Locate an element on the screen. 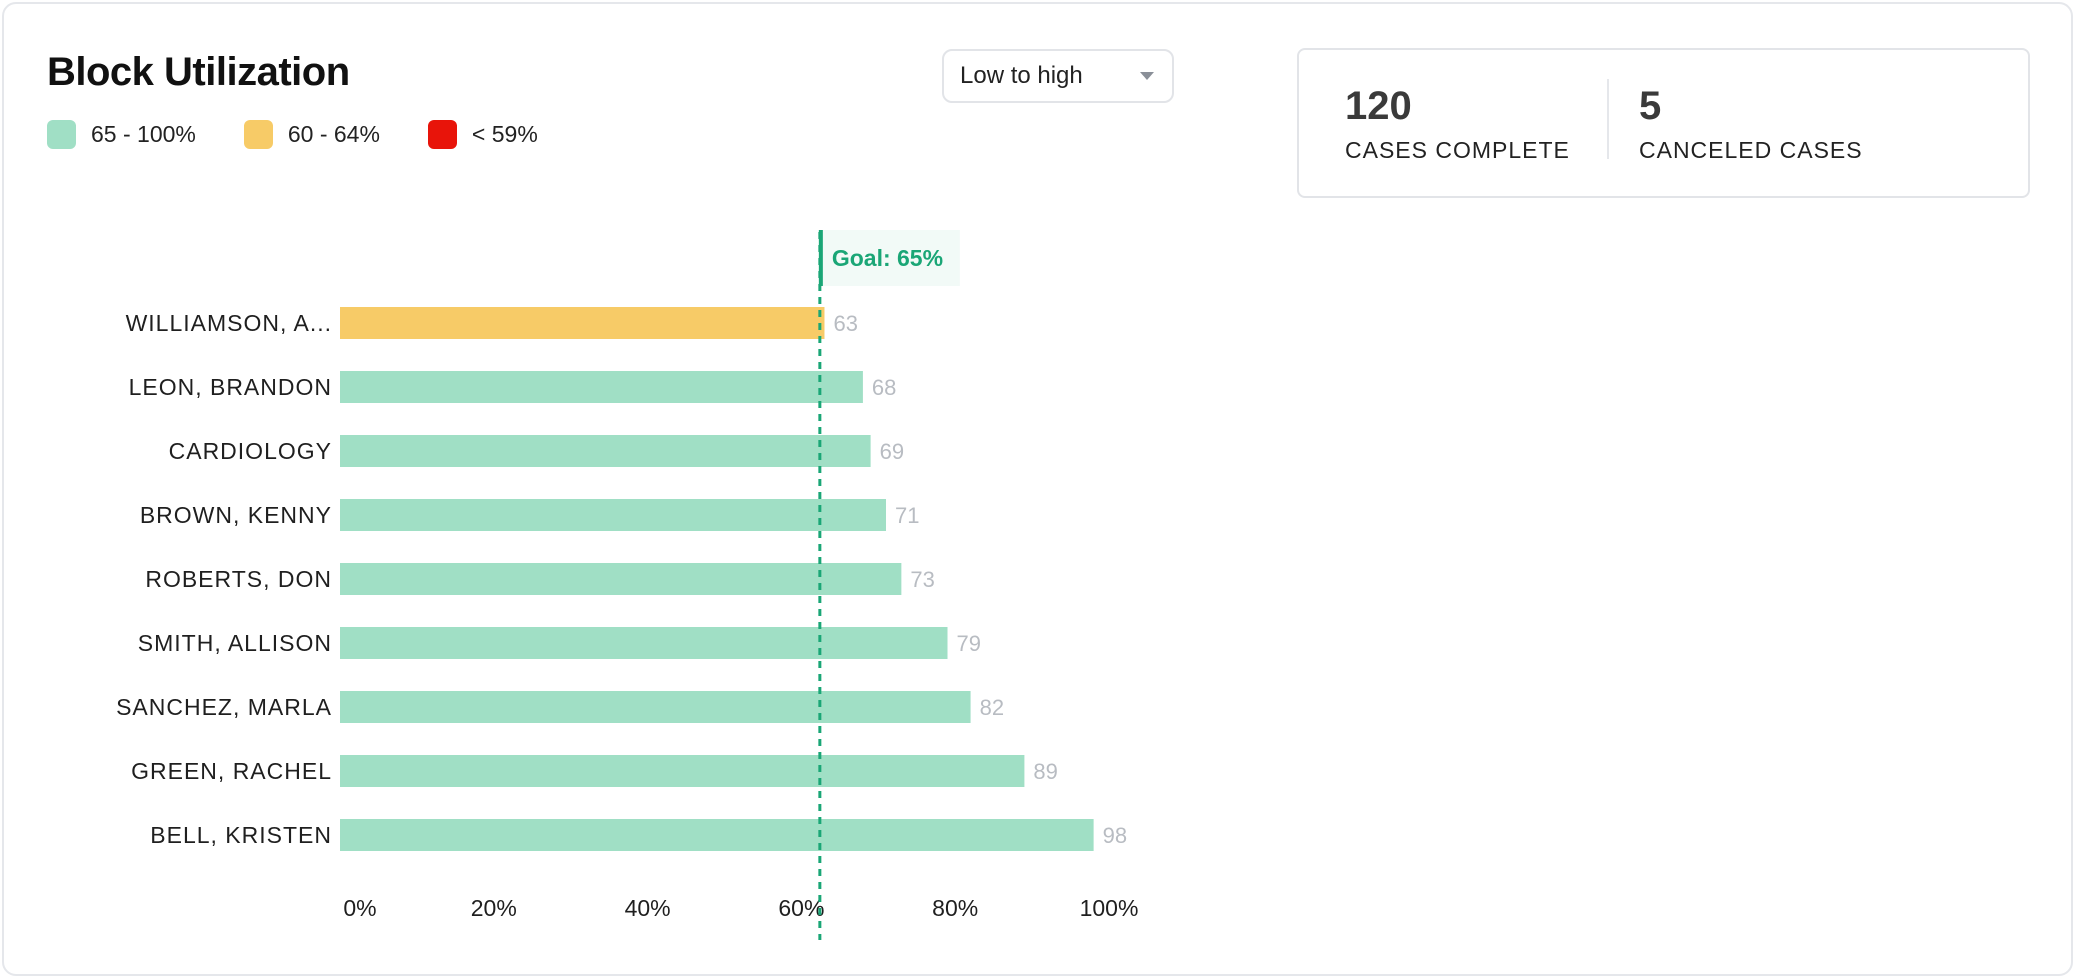  bar-brown-kenny is located at coordinates (613, 515).